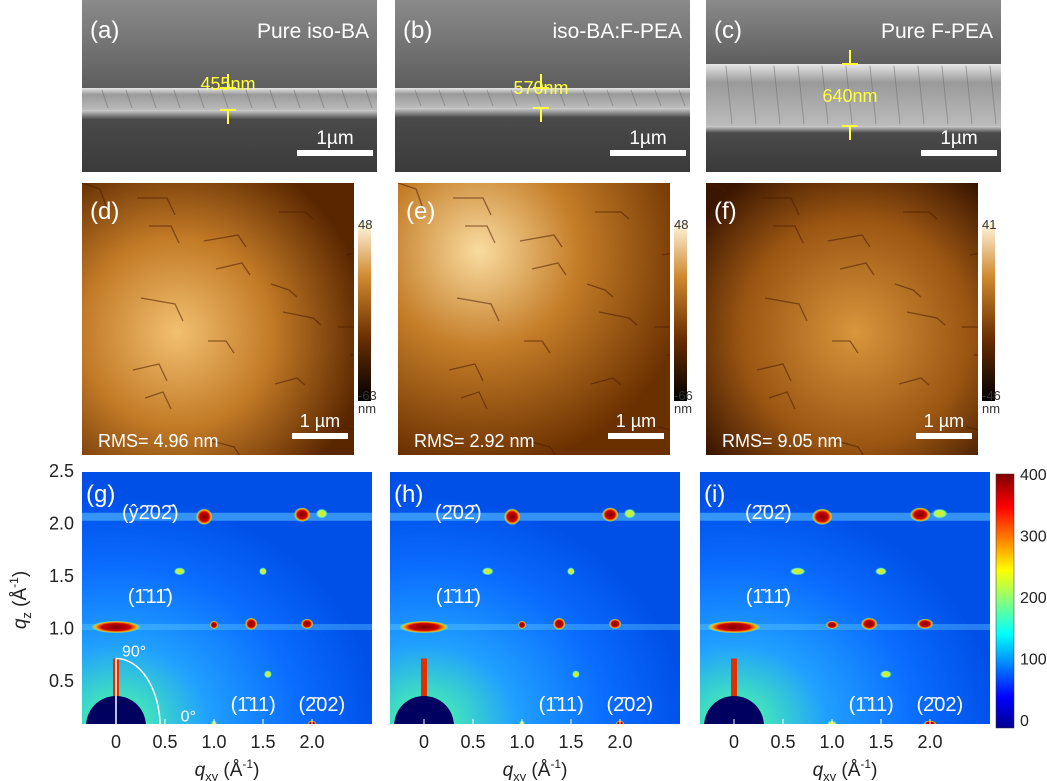 The image size is (1047, 781). What do you see at coordinates (218, 319) in the screenshot?
I see `afm-image` at bounding box center [218, 319].